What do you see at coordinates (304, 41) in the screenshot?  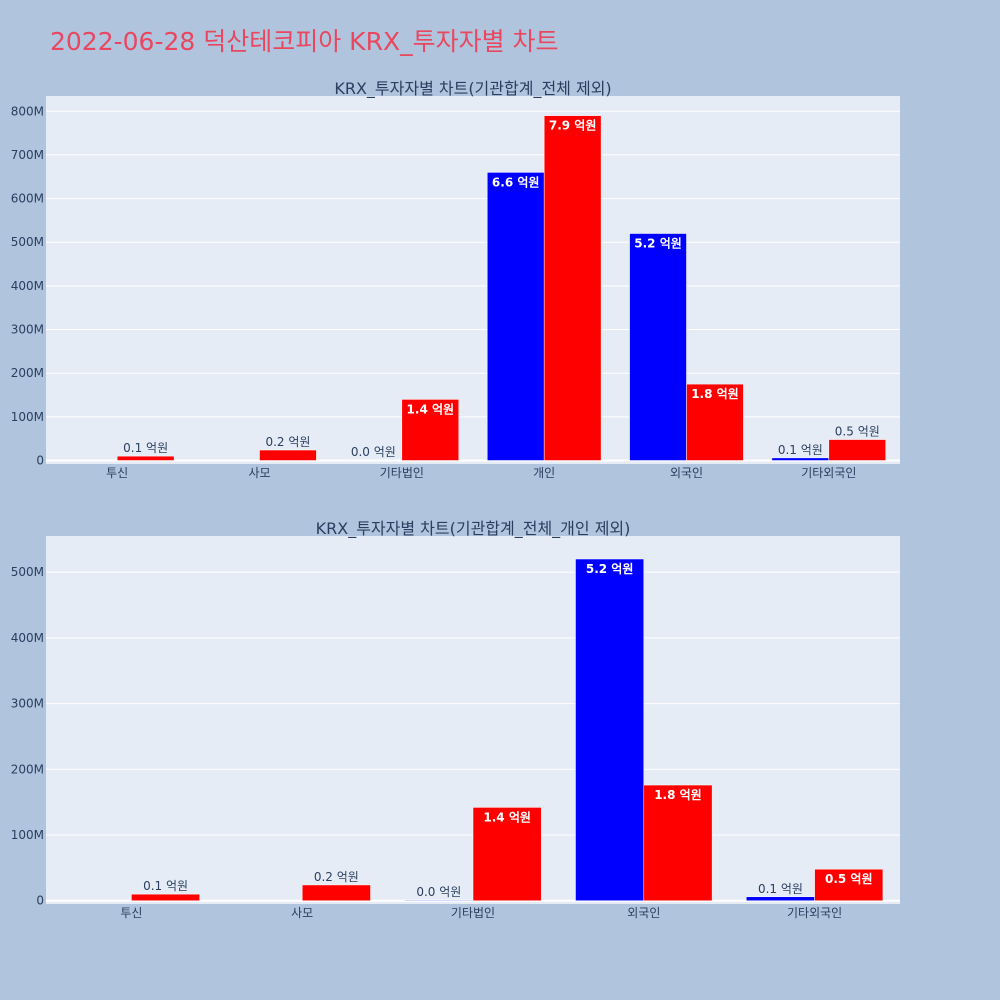 I see `page-title: 2022-06-28 덕산테코피아 KRX_투자자별 차트` at bounding box center [304, 41].